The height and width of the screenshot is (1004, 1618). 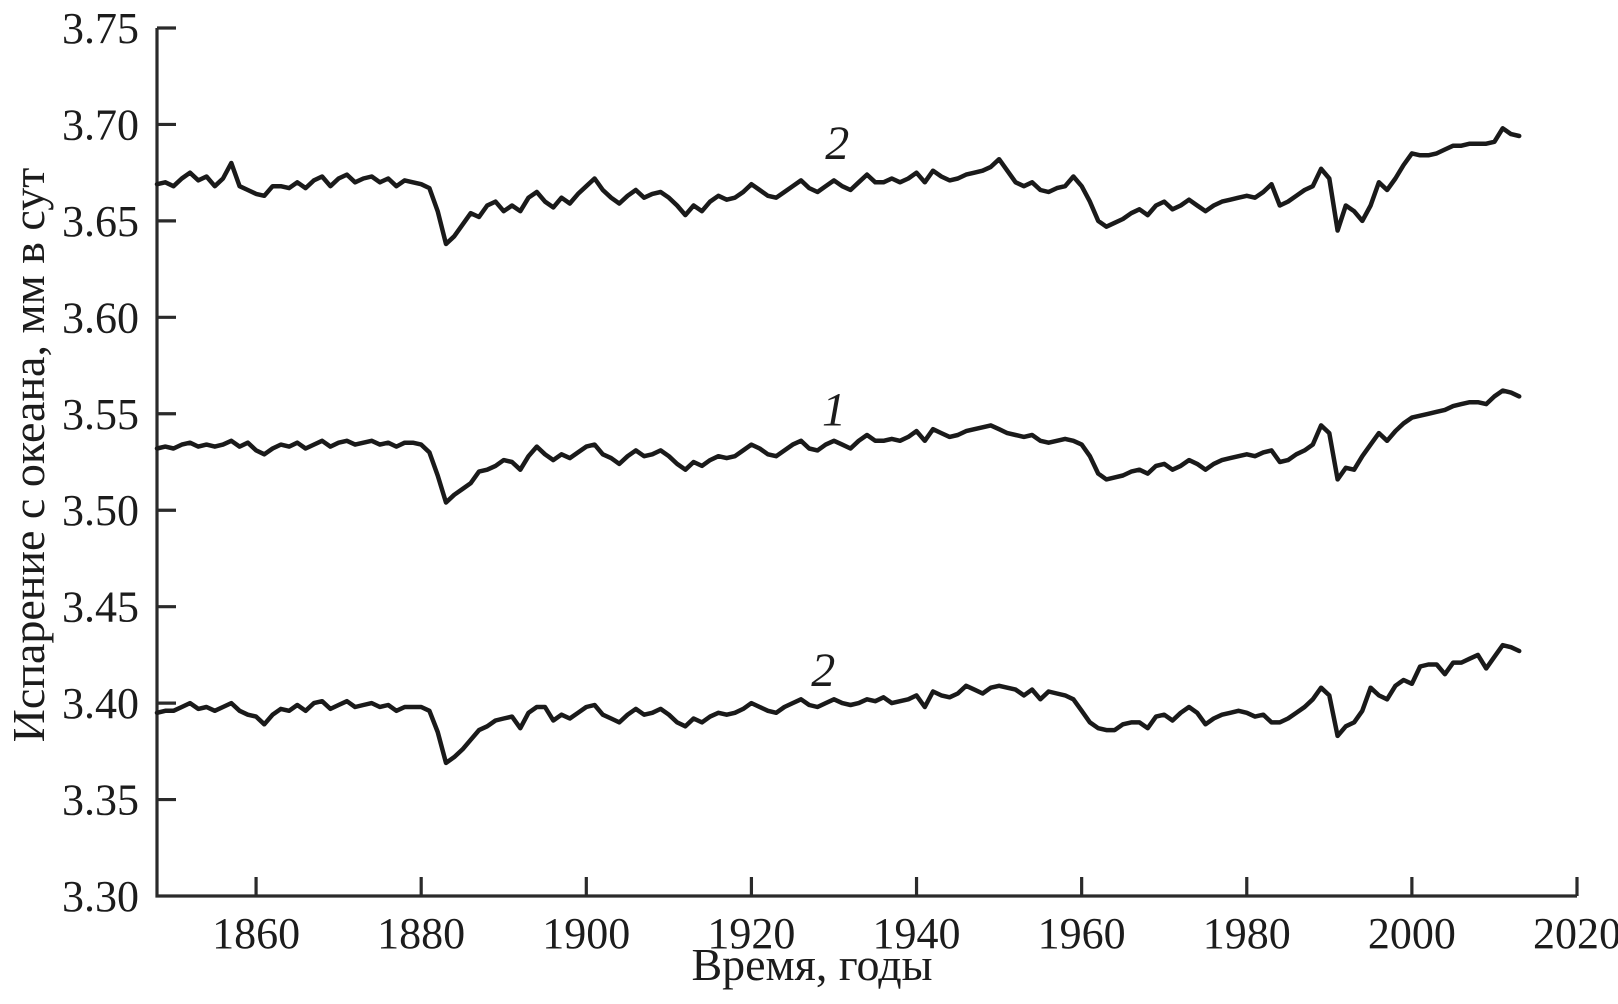 What do you see at coordinates (100, 703) in the screenshot?
I see `y-tick-label: 3.40` at bounding box center [100, 703].